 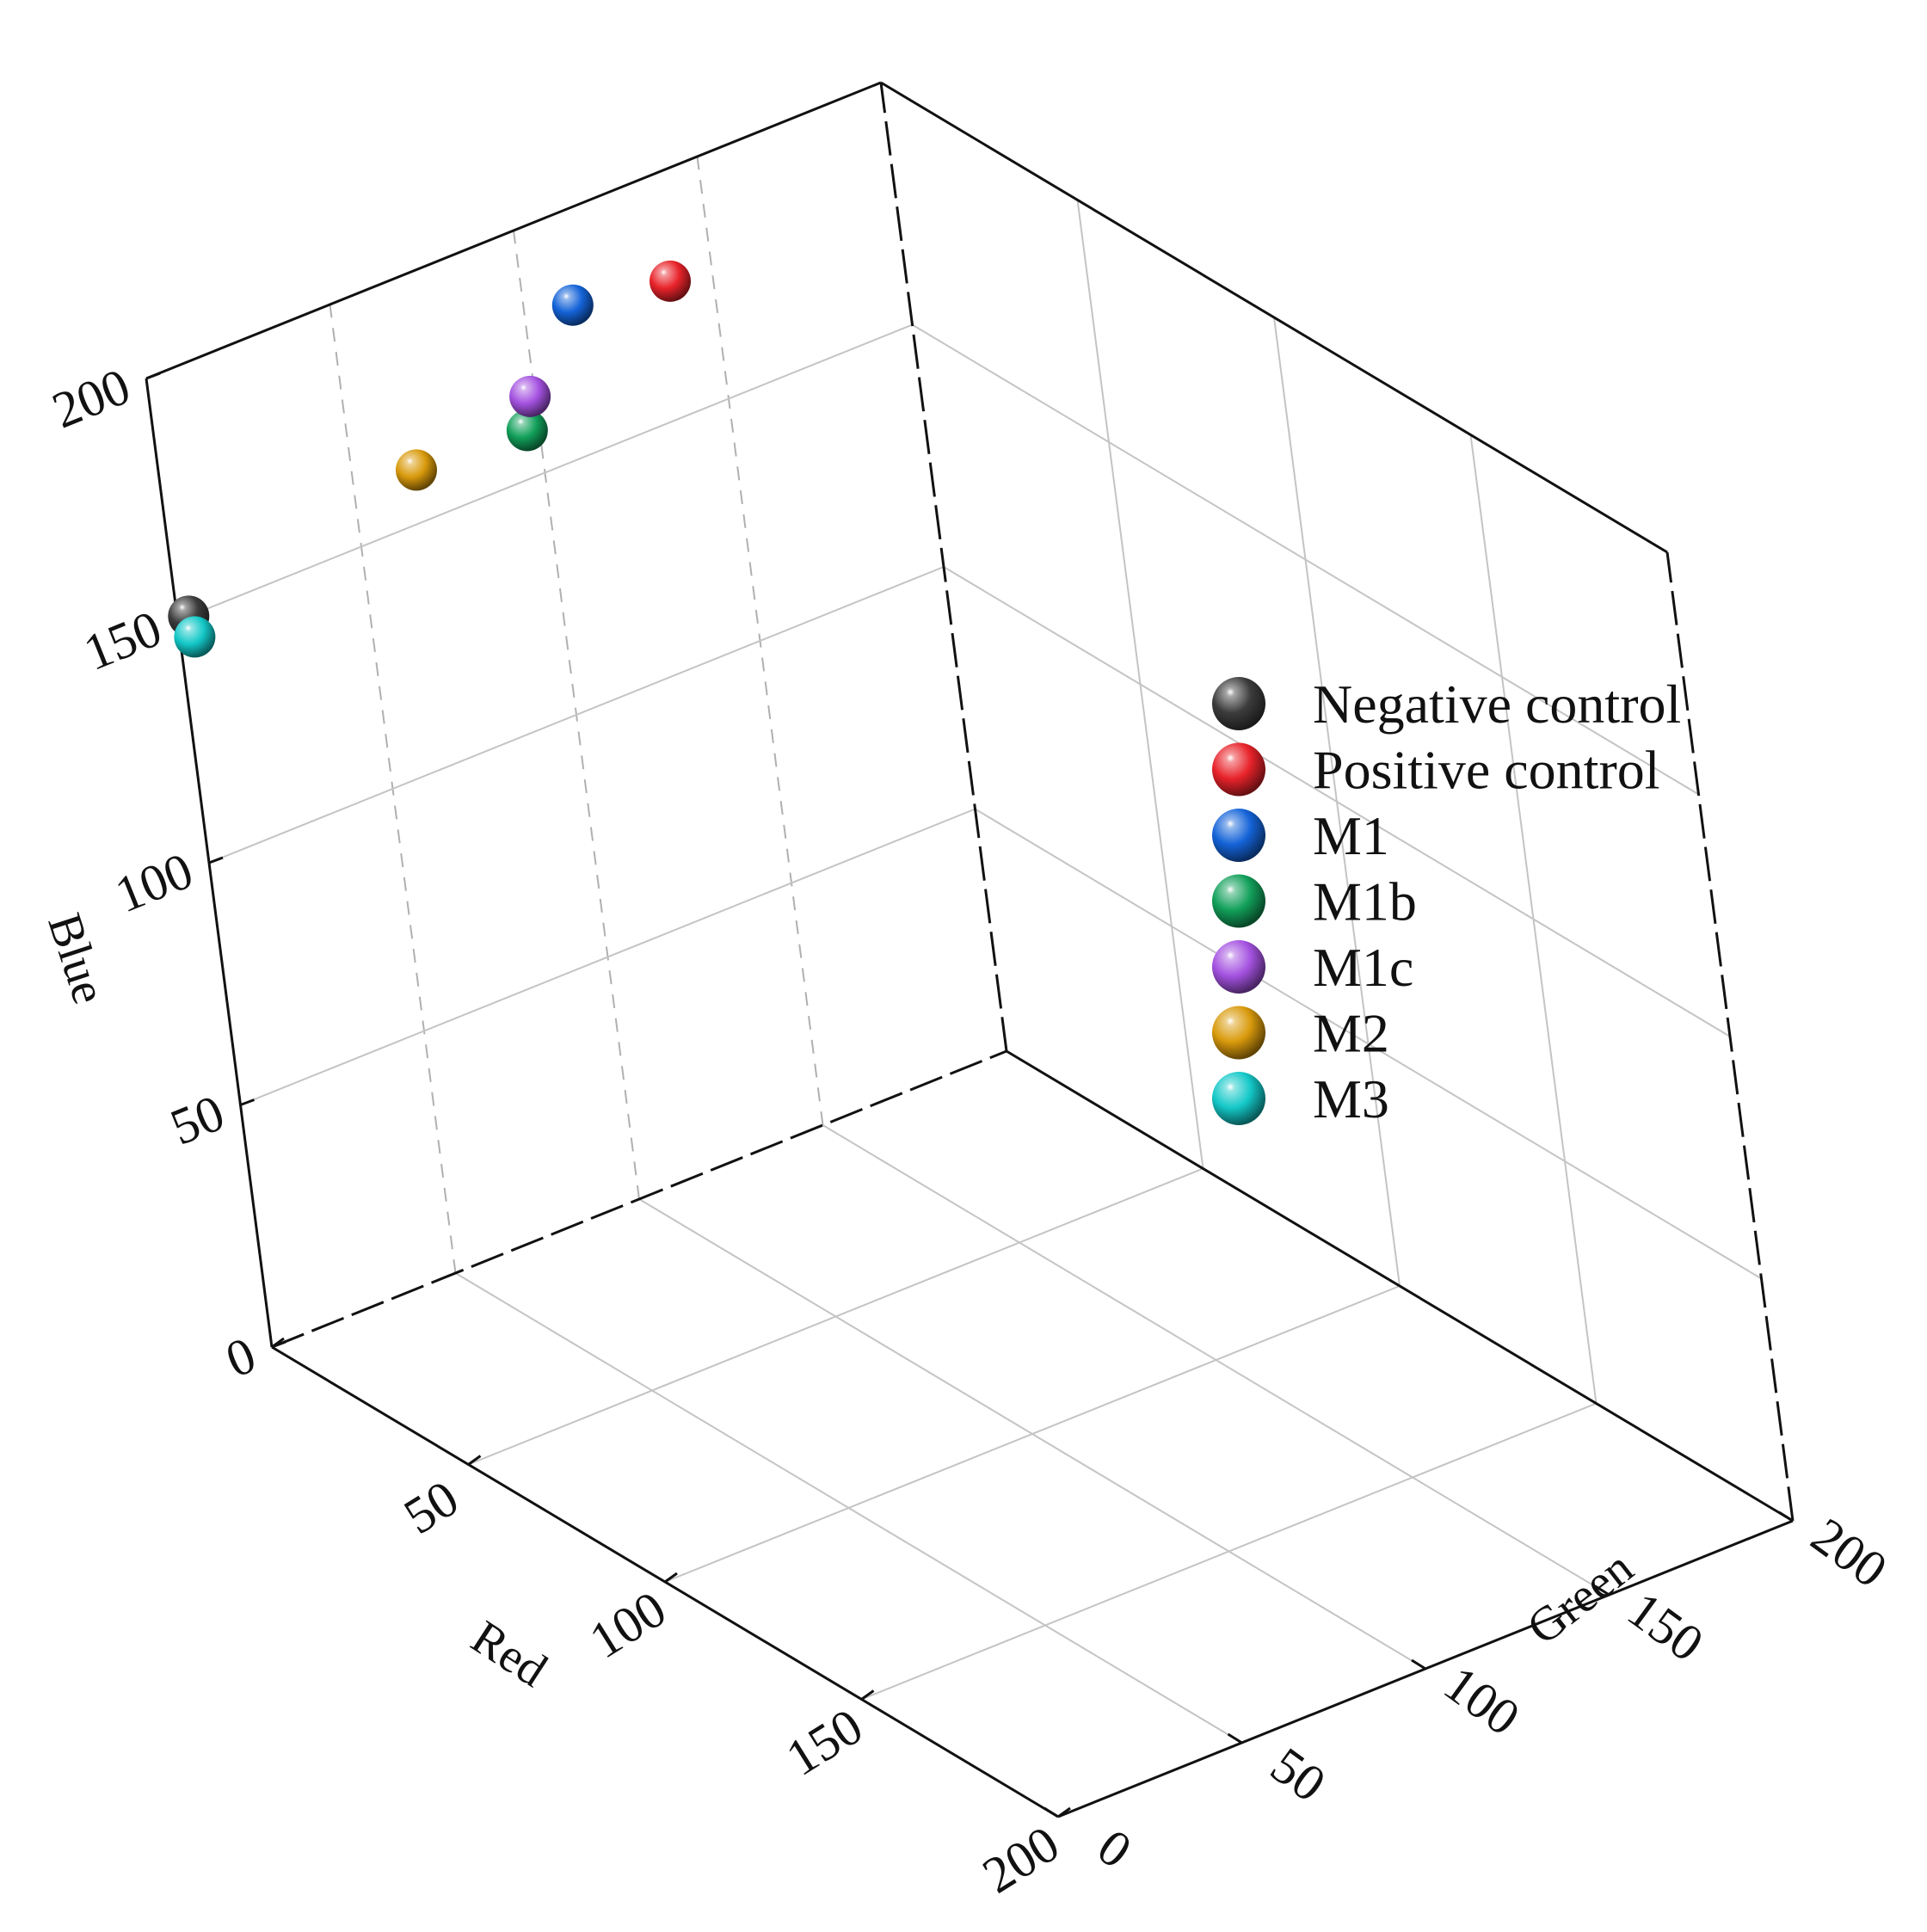 I want to click on green-tick-label: 100, so click(x=1482, y=1701).